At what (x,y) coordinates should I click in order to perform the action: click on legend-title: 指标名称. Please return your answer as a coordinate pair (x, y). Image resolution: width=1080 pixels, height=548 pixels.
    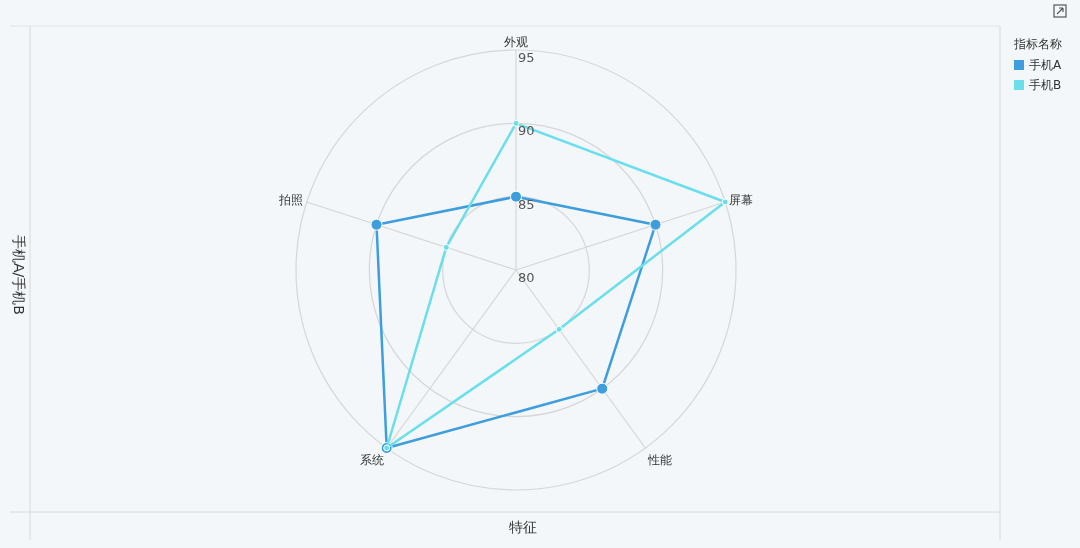
    Looking at the image, I should click on (1037, 44).